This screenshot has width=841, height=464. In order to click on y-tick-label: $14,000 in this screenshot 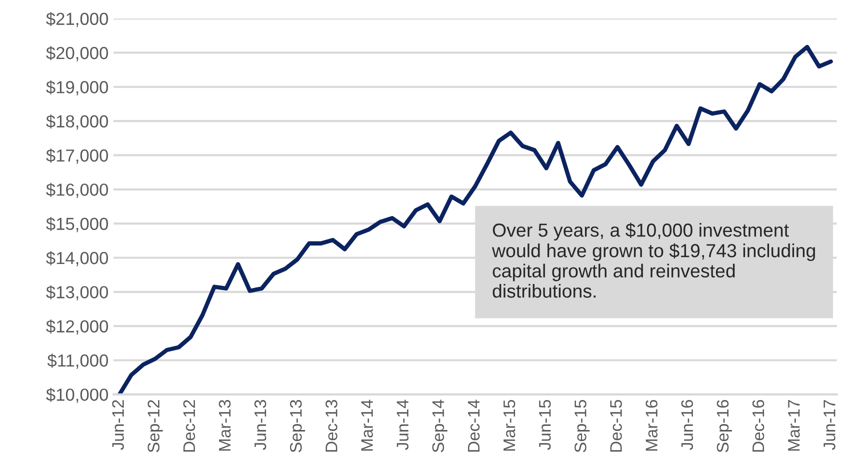, I will do `click(77, 258)`.